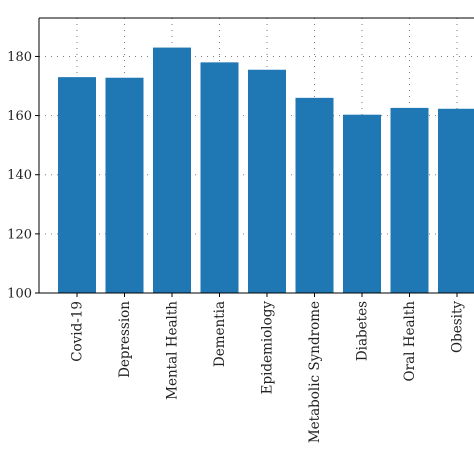 The width and height of the screenshot is (474, 474). Describe the element at coordinates (19, 234) in the screenshot. I see `y-tick-label: 120` at that location.